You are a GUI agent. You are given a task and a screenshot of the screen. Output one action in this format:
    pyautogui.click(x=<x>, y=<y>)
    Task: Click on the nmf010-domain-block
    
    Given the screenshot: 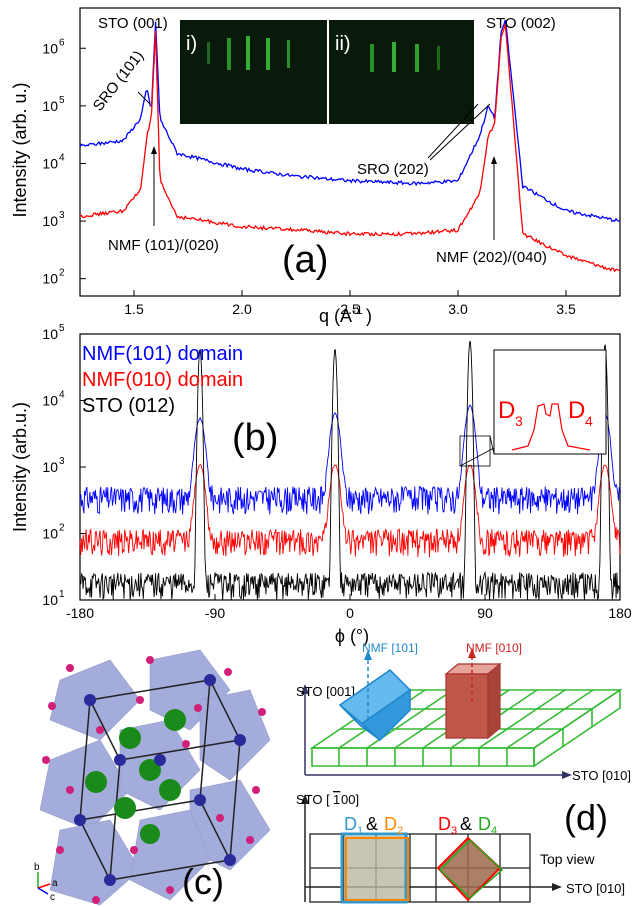 What is the action you would take?
    pyautogui.click(x=473, y=694)
    